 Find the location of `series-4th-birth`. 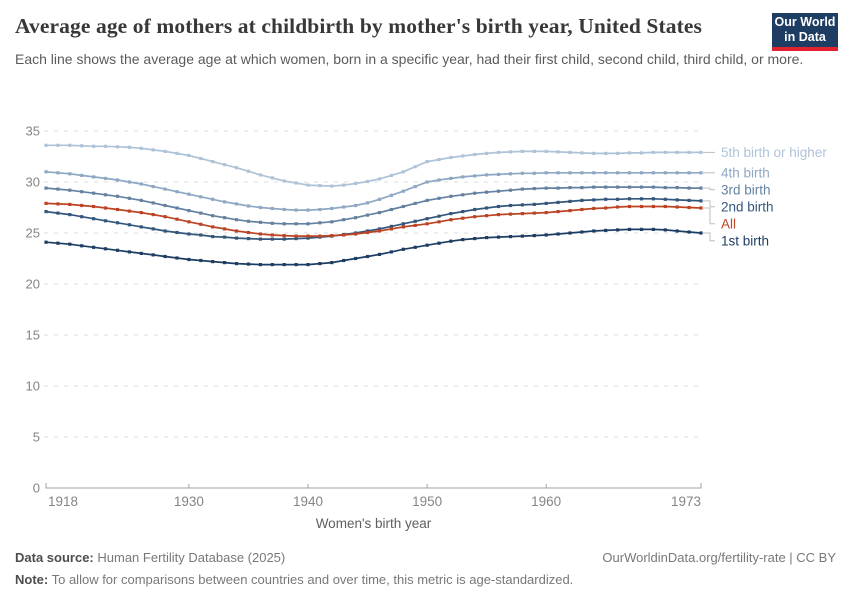

series-4th-birth is located at coordinates (373, 191).